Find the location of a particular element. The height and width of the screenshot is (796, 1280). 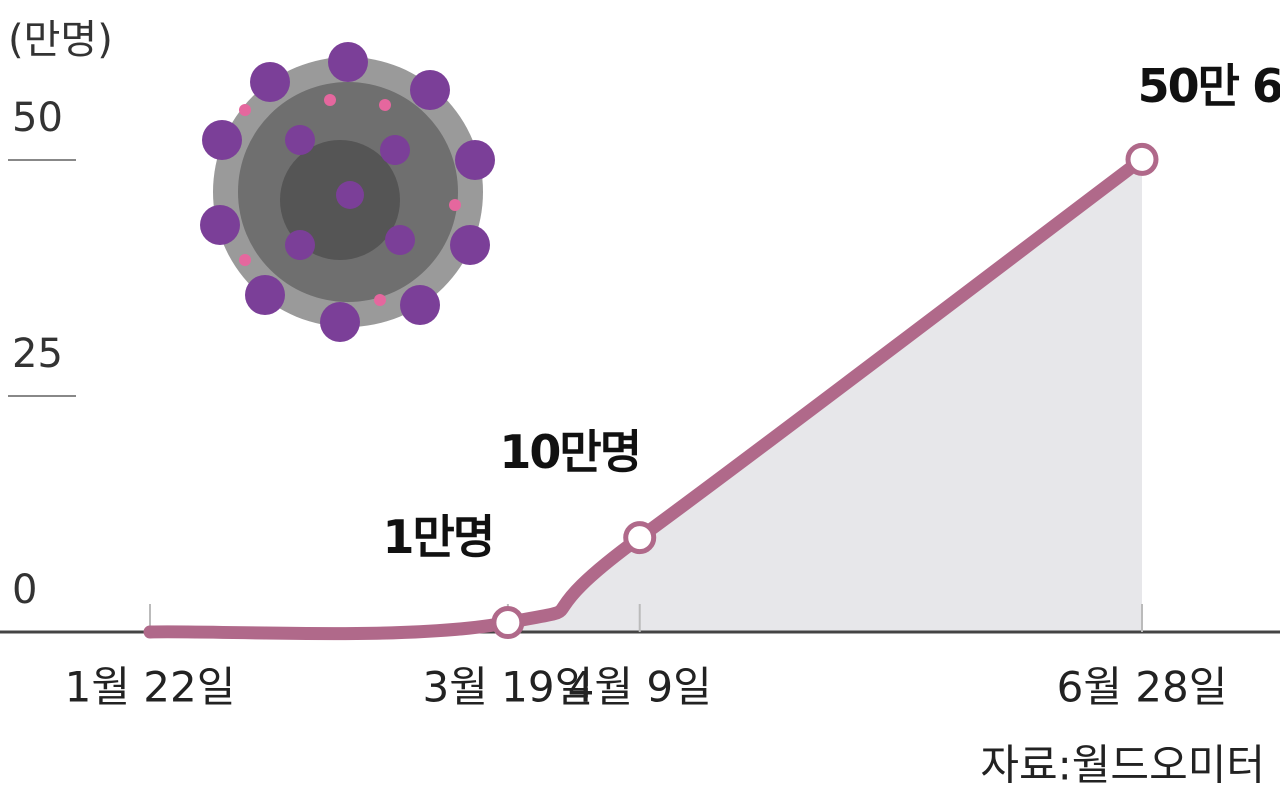

y-tick-label: 50 is located at coordinates (37, 118).